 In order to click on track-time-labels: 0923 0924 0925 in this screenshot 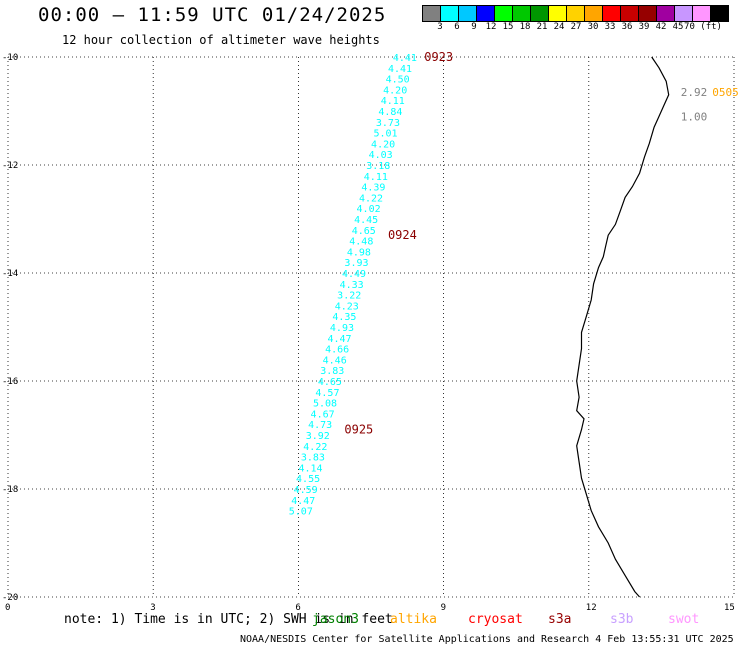, I will do `click(398, 243)`.